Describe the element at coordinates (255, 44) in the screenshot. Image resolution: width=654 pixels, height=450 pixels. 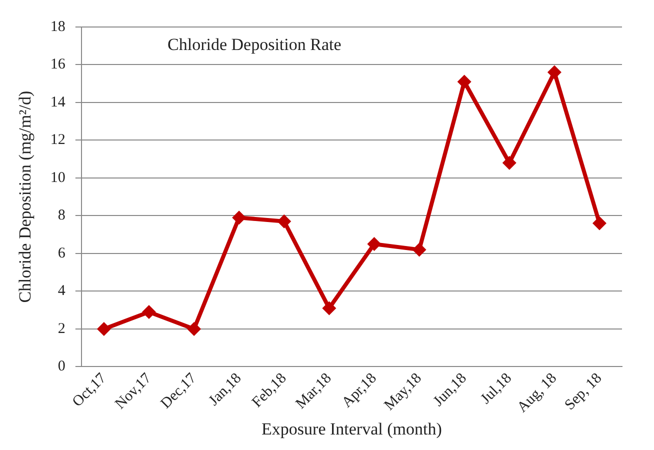
I see `text: Chloride Deposition Rate` at that location.